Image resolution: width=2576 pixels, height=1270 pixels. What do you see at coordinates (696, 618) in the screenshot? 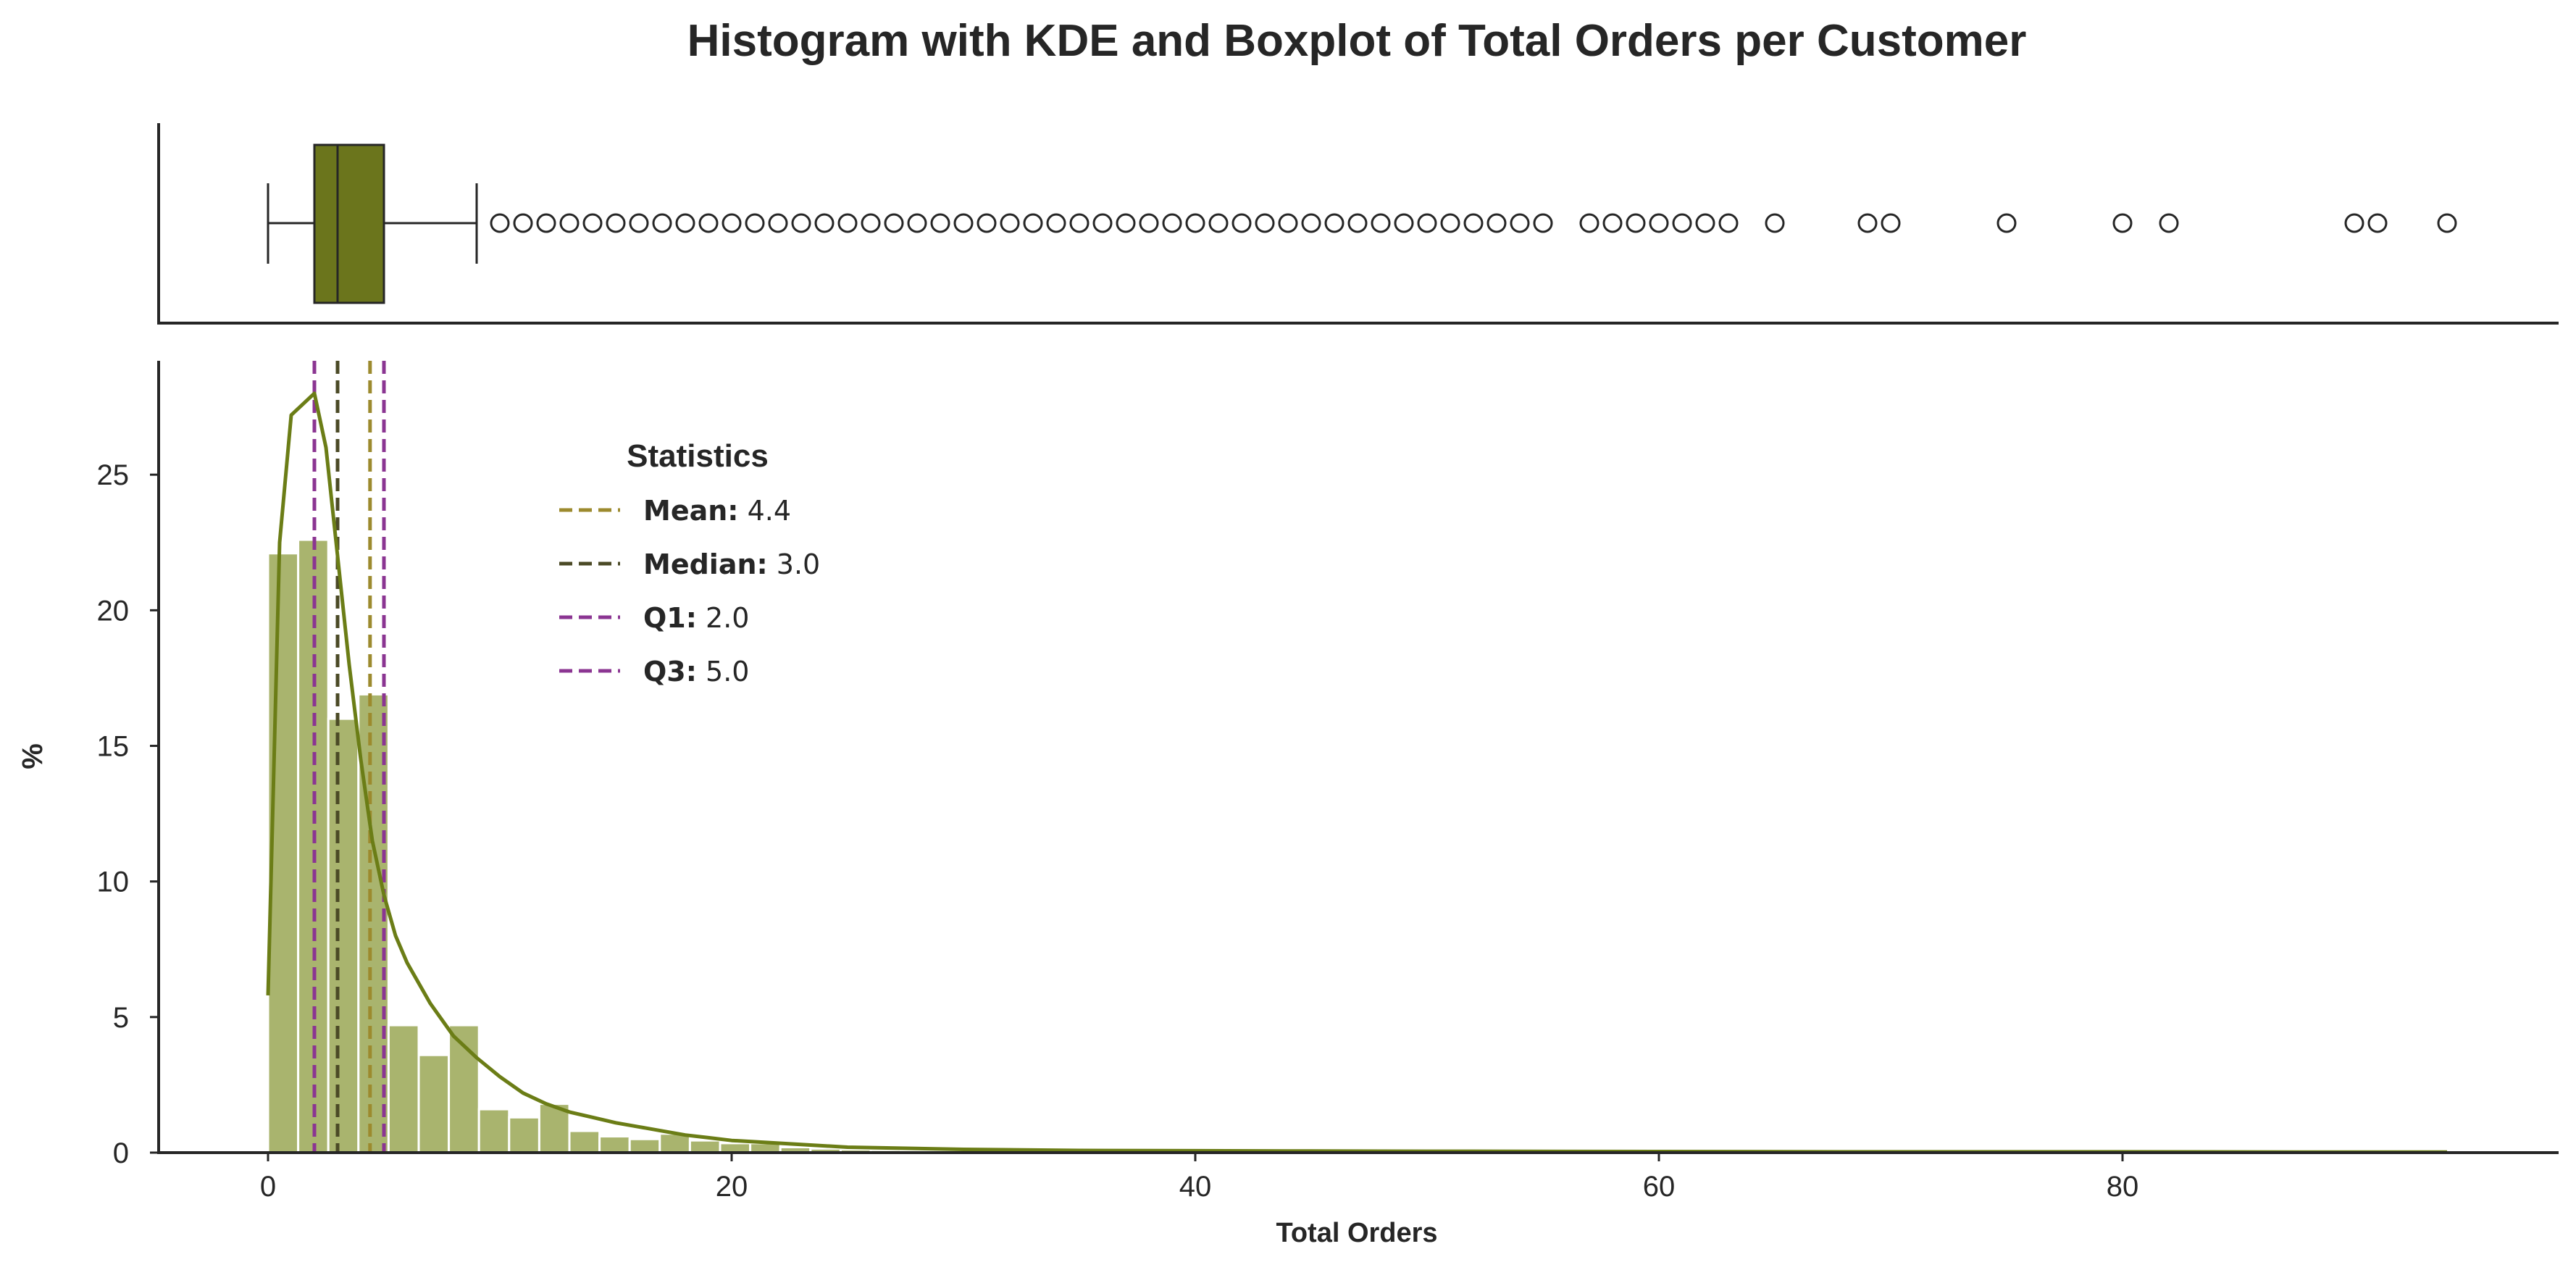
I see `legend-label-q1: Q1: 2.0` at bounding box center [696, 618].